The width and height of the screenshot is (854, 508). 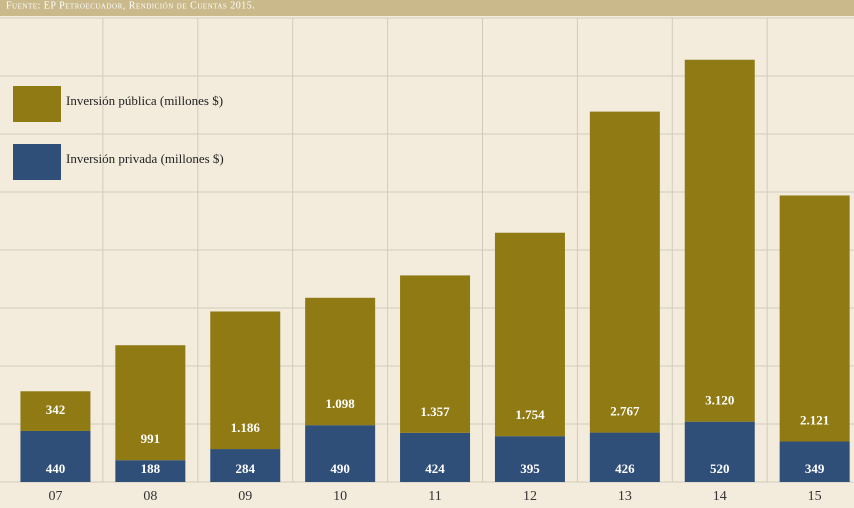 What do you see at coordinates (246, 427) in the screenshot?
I see `data-label: 1.186` at bounding box center [246, 427].